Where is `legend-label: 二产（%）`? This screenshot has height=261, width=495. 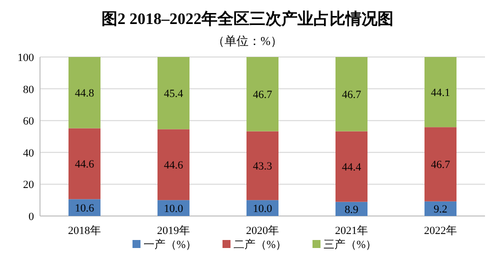
legend-label: 二产（%） is located at coordinates (260, 245).